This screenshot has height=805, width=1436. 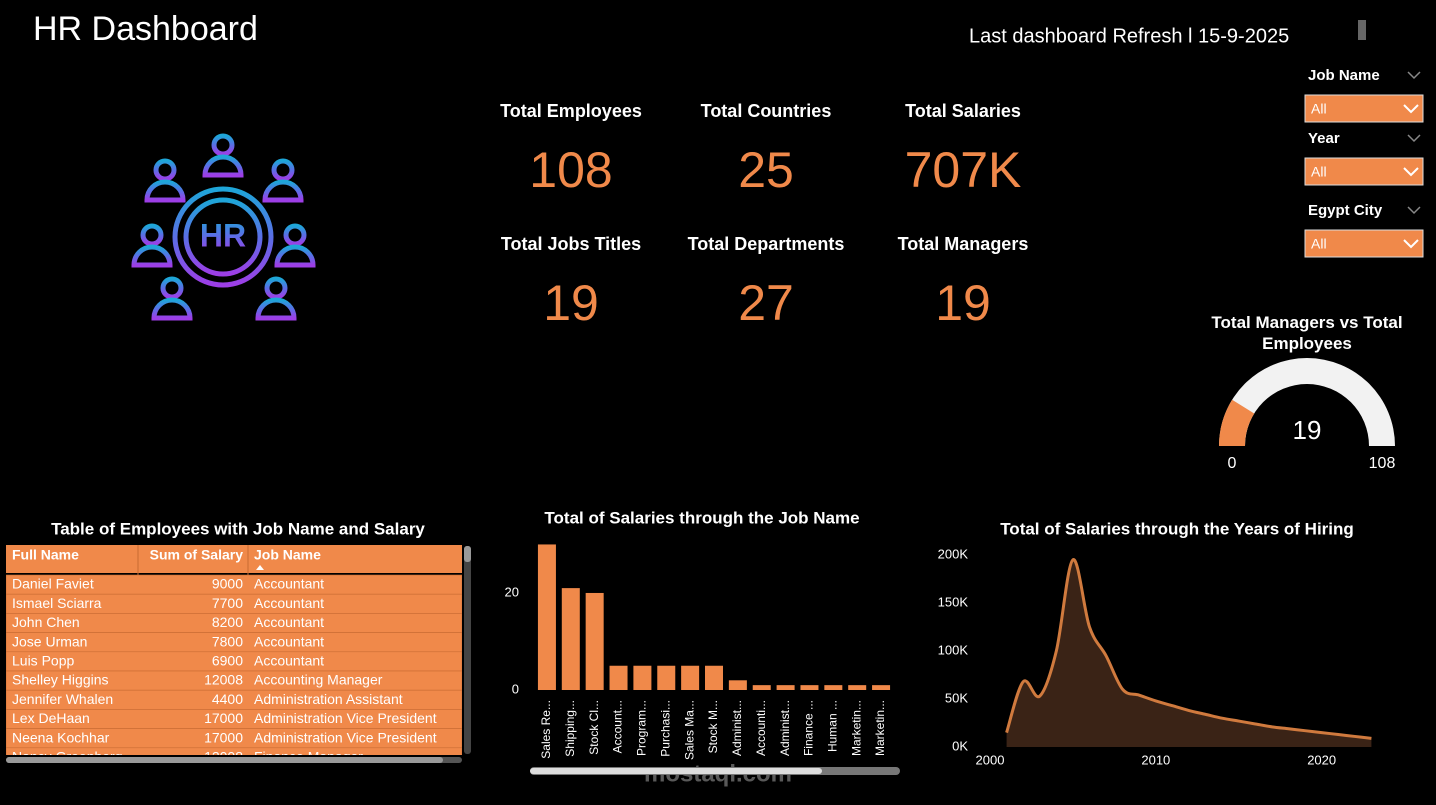 What do you see at coordinates (287, 555) in the screenshot?
I see `column-header: Job Name` at bounding box center [287, 555].